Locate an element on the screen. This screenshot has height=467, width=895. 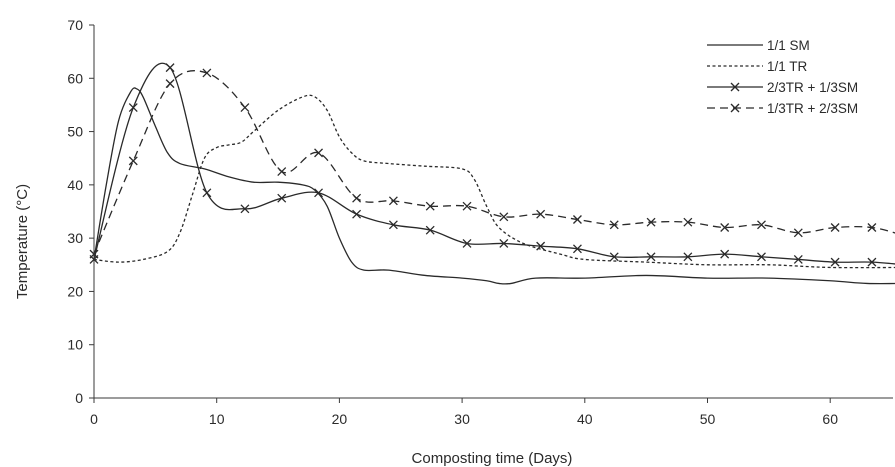
legend-item: 1/1 TR is located at coordinates (757, 66).